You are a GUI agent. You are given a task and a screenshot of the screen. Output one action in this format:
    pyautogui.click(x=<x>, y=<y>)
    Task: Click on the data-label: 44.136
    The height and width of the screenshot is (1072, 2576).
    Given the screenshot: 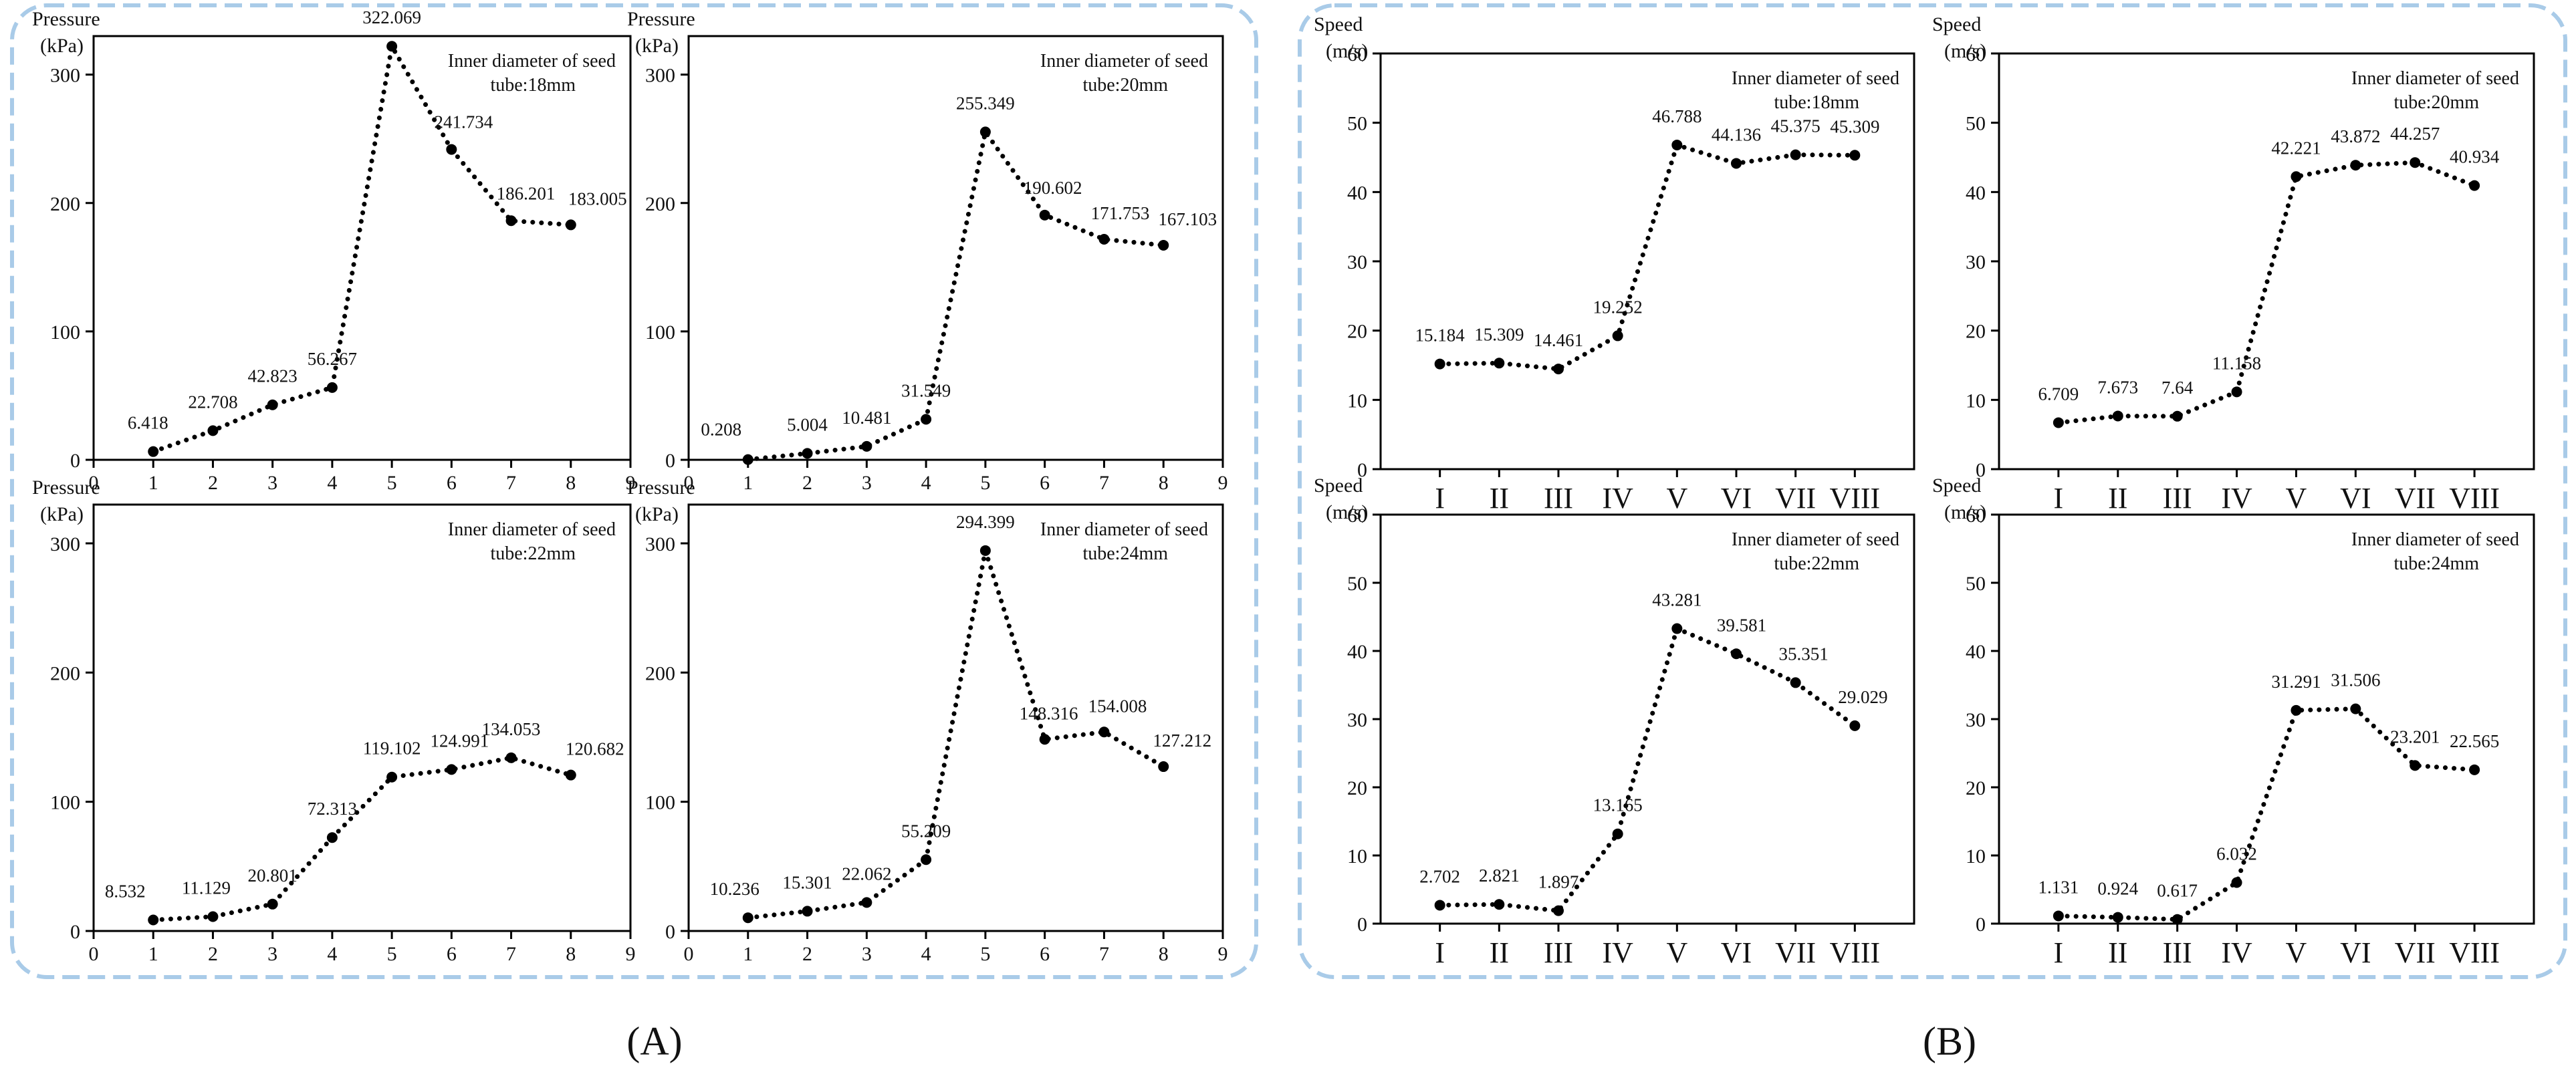 What is the action you would take?
    pyautogui.click(x=1736, y=134)
    